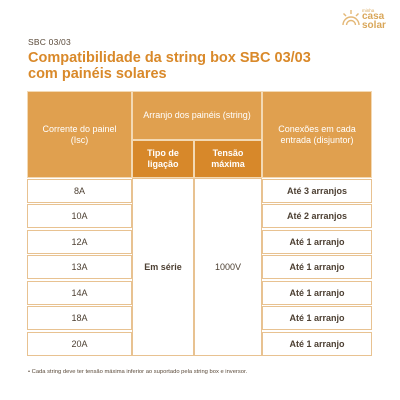 This screenshot has width=400, height=400. I want to click on table-row-current: 12A, so click(79, 242).